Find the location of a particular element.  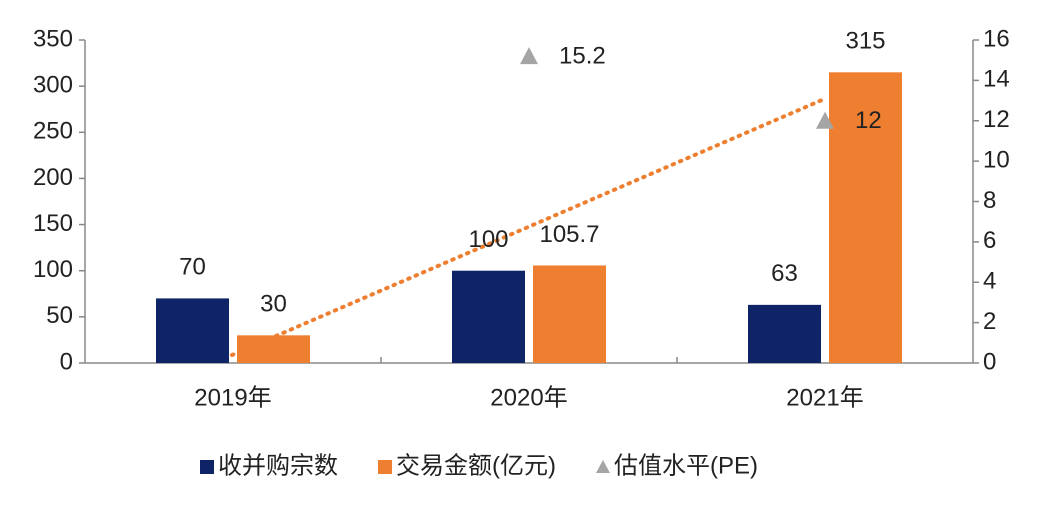

x-tick-label: 2020年 is located at coordinates (528, 397).